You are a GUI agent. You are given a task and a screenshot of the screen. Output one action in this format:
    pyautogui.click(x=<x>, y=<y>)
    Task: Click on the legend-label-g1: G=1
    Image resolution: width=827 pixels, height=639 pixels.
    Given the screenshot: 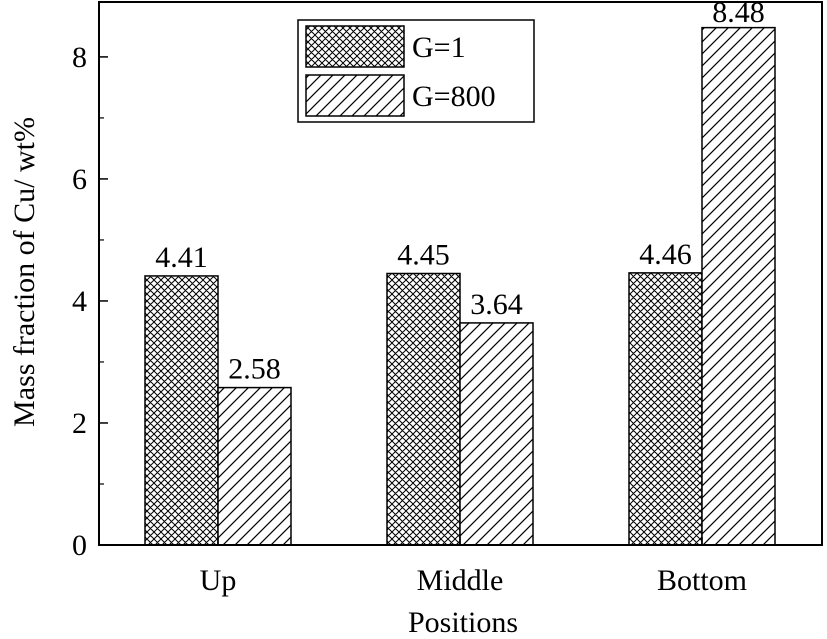 What is the action you would take?
    pyautogui.click(x=439, y=47)
    